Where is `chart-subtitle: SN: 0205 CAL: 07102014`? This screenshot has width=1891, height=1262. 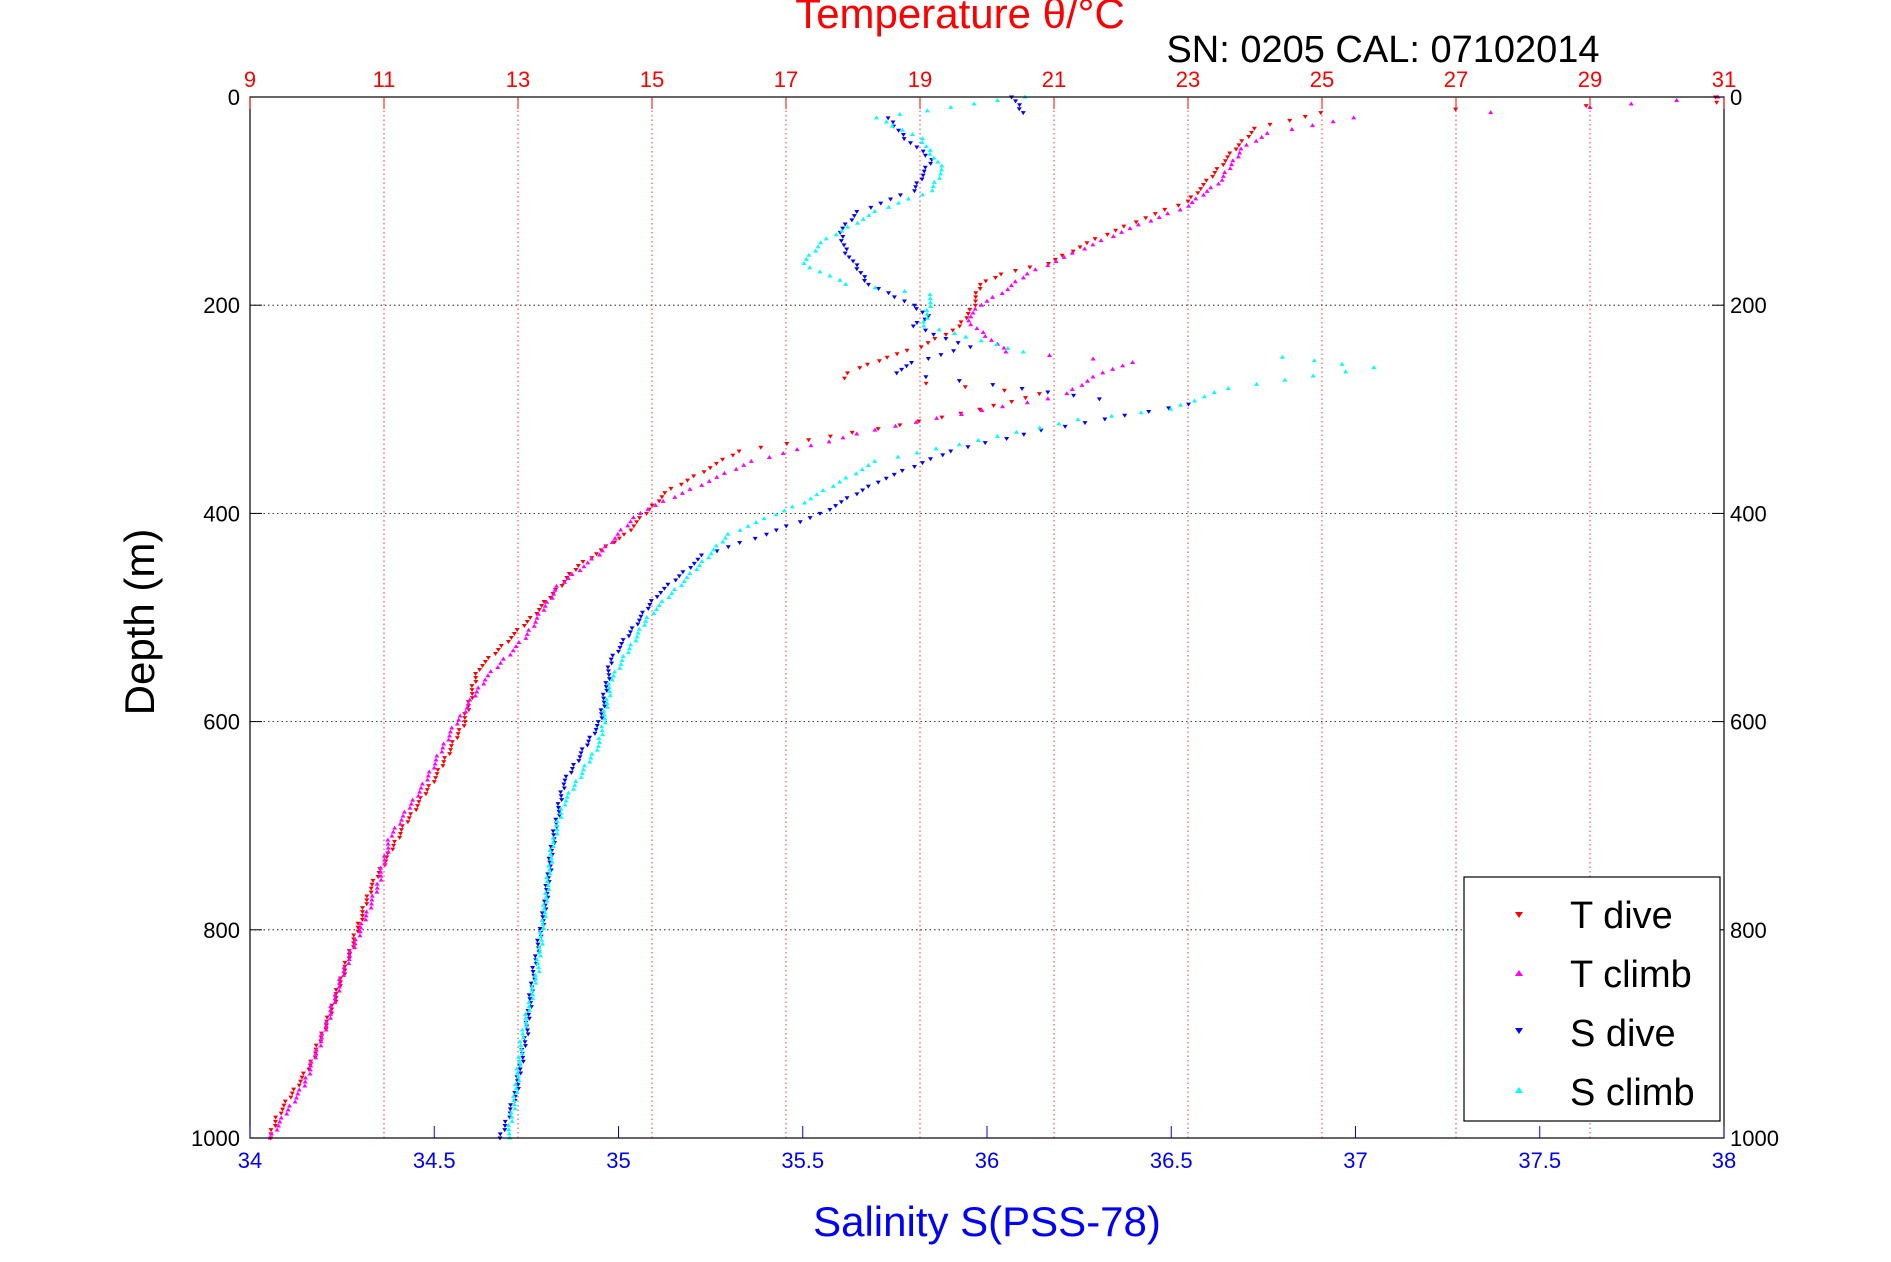 chart-subtitle: SN: 0205 CAL: 07102014 is located at coordinates (1382, 50).